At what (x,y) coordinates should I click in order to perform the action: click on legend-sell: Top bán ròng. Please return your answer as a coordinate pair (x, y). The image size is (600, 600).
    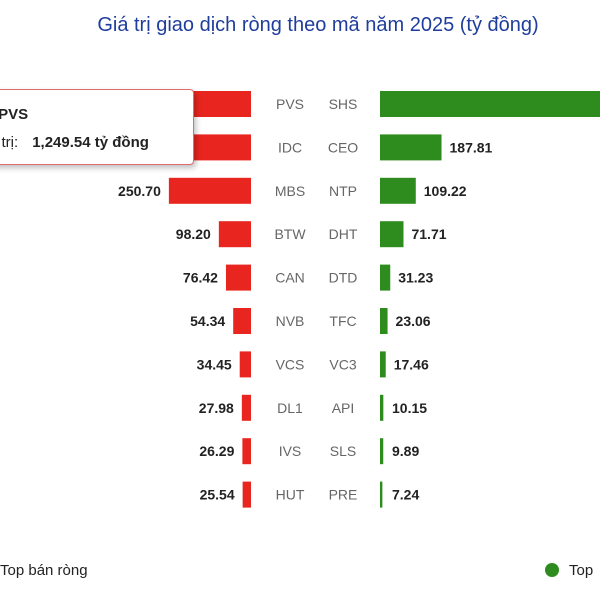
    Looking at the image, I should click on (44, 570).